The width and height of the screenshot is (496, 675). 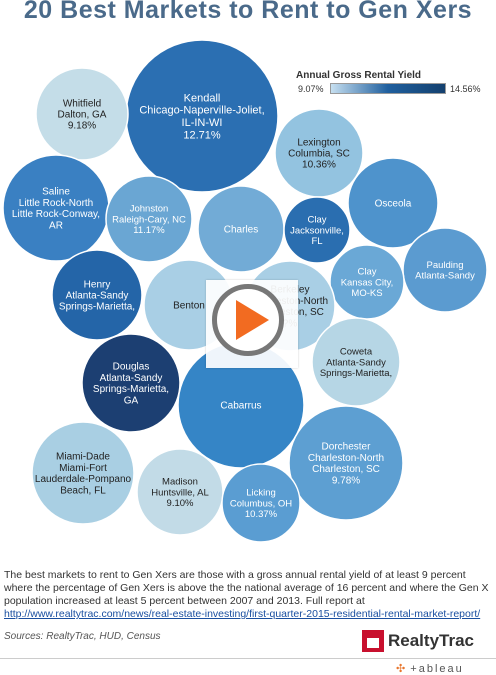 What do you see at coordinates (83, 457) in the screenshot?
I see `bubble-label: Miami-Dade` at bounding box center [83, 457].